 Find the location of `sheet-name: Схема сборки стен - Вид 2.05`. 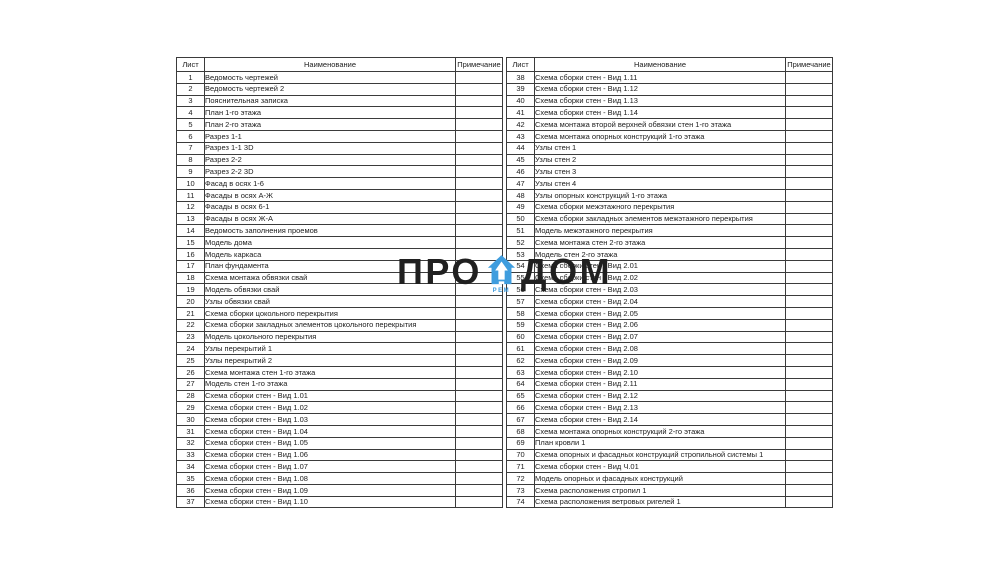

sheet-name: Схема сборки стен - Вид 2.05 is located at coordinates (660, 313).